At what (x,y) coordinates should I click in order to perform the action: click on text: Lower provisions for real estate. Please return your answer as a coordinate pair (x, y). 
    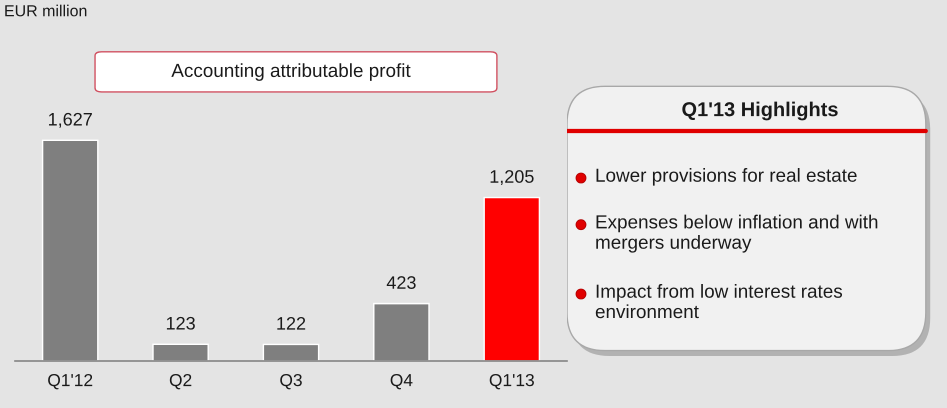
    Looking at the image, I should click on (726, 177).